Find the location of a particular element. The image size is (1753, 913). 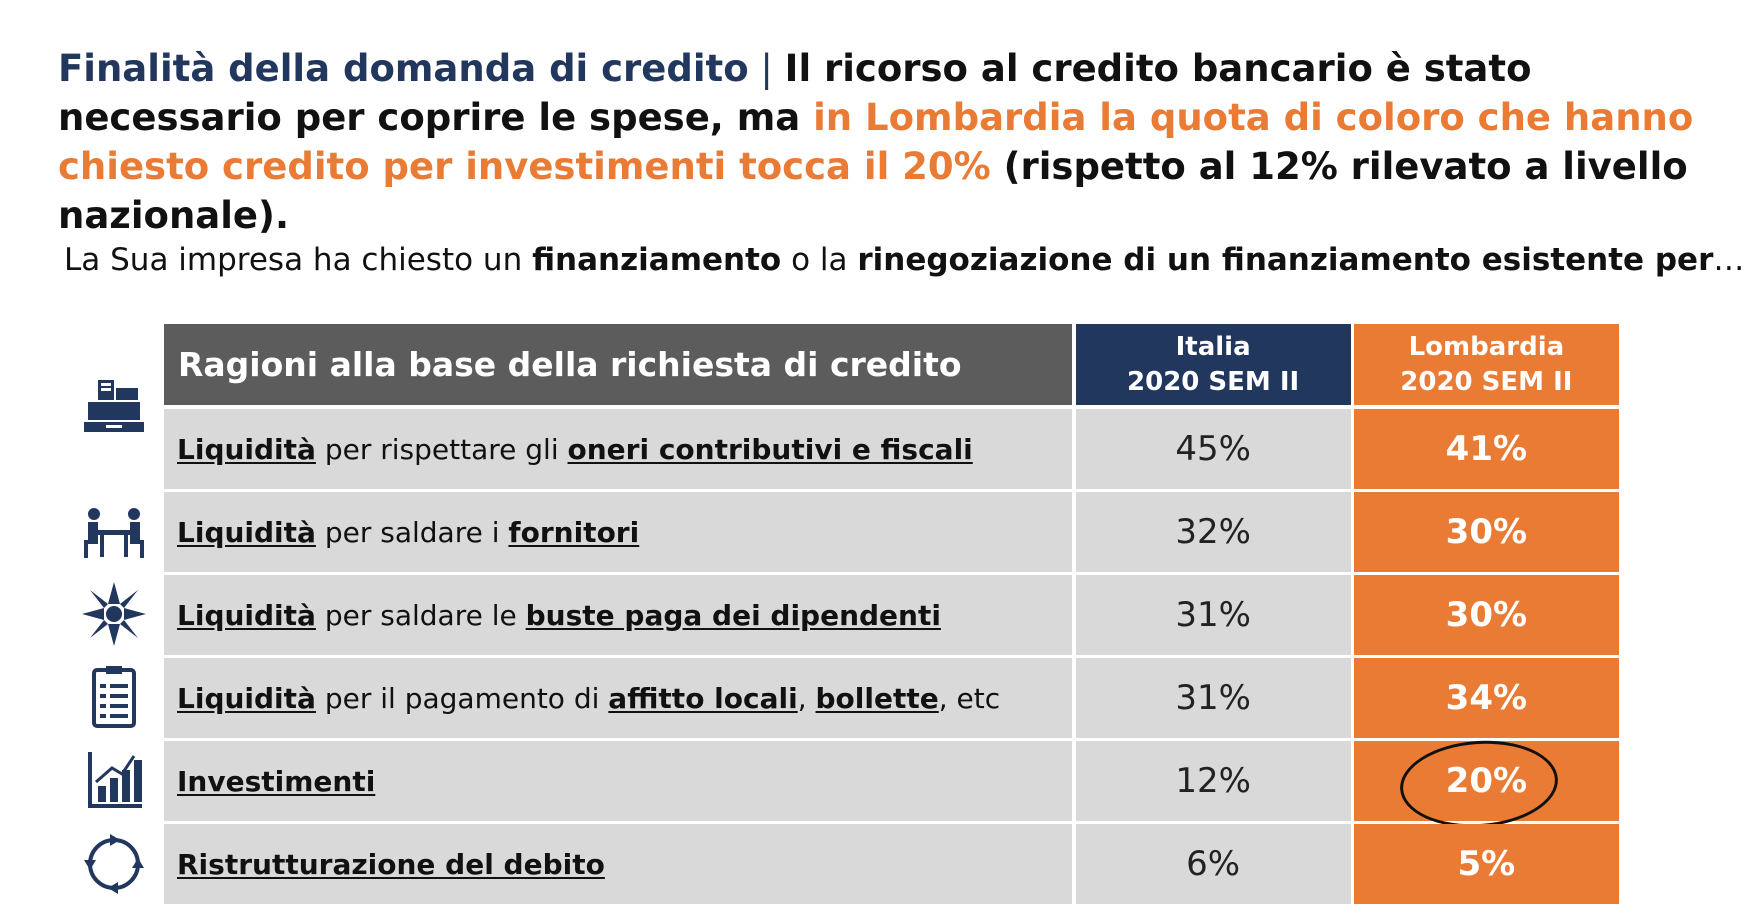

row-label: Investimenti is located at coordinates (618, 781).